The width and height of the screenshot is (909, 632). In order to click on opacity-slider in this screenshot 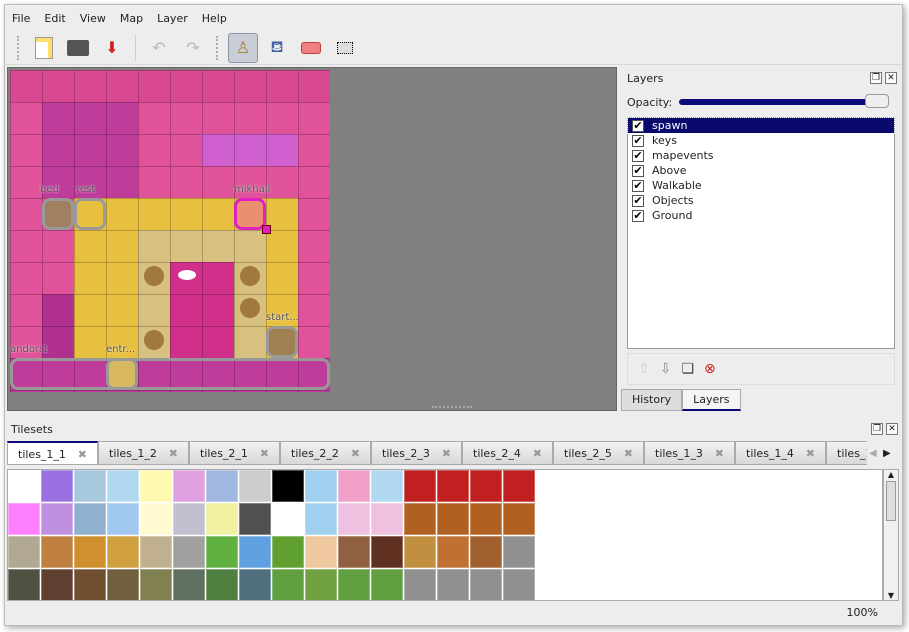, I will do `click(784, 101)`.